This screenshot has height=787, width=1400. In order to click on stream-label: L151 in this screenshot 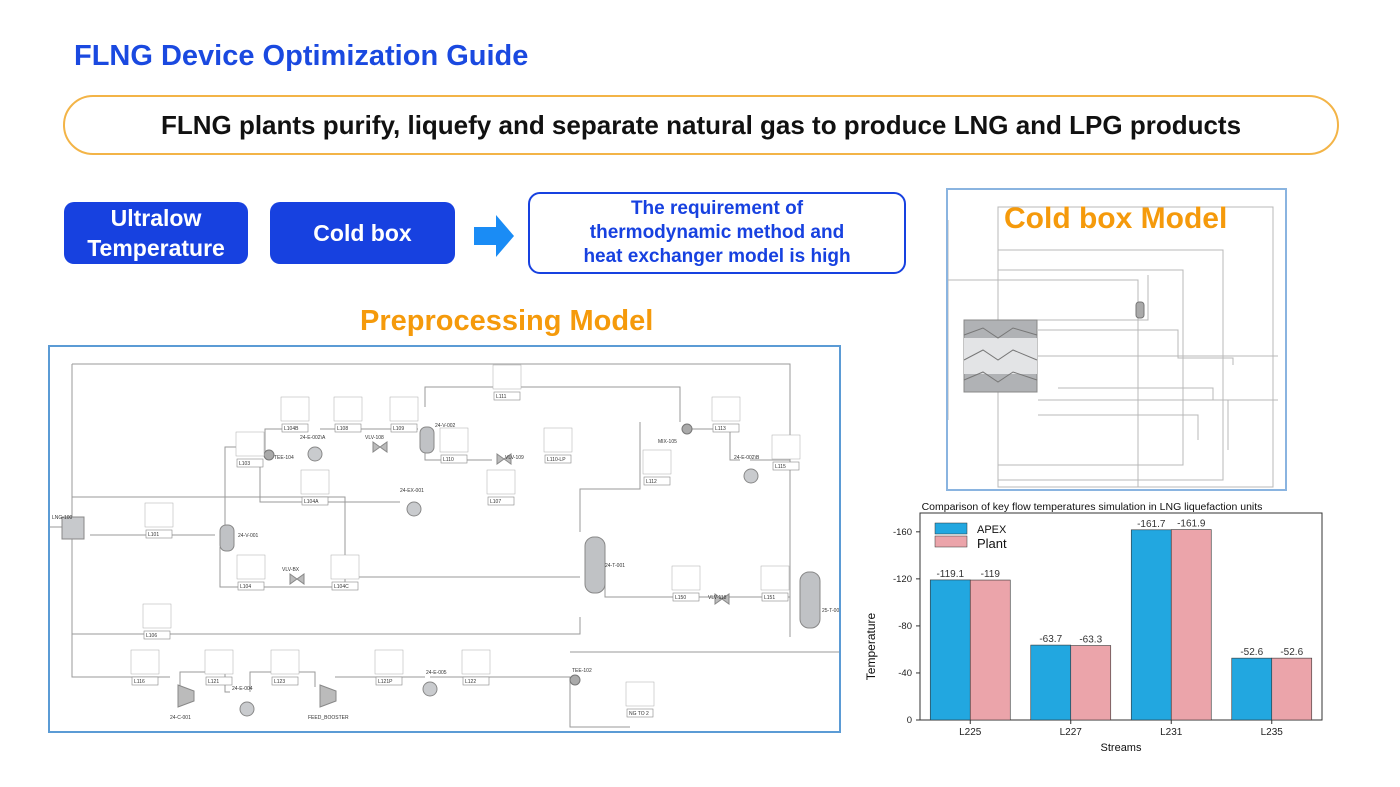, I will do `click(769, 598)`.